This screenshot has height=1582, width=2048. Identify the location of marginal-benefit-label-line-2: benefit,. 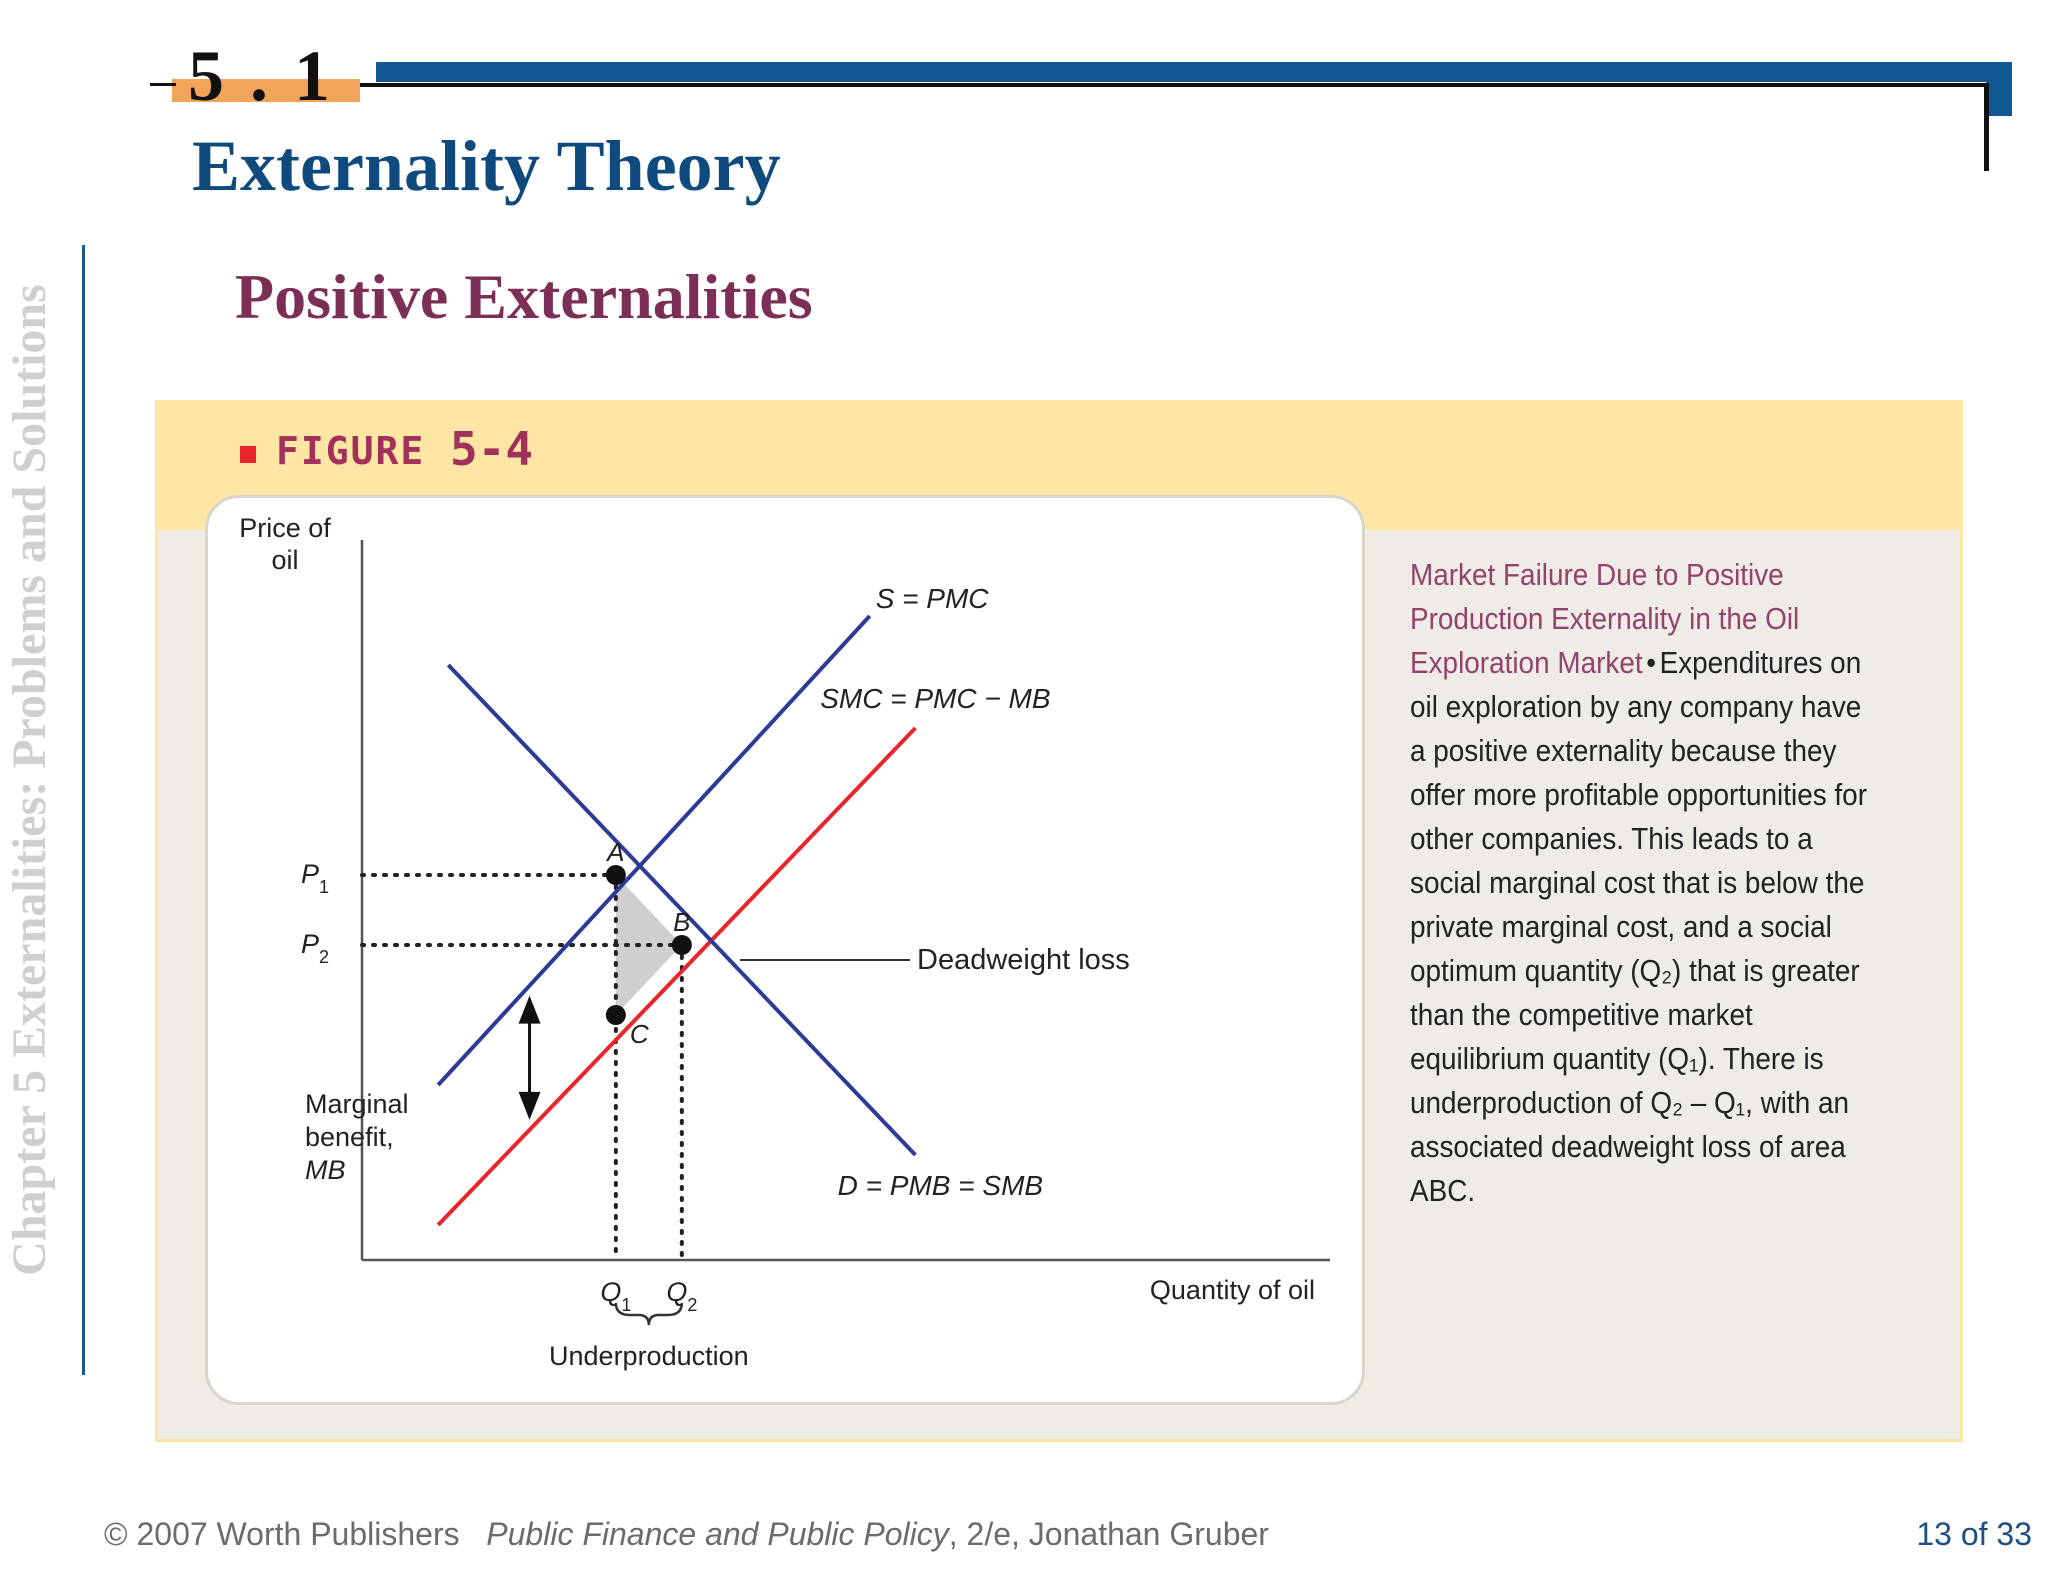
(349, 1137).